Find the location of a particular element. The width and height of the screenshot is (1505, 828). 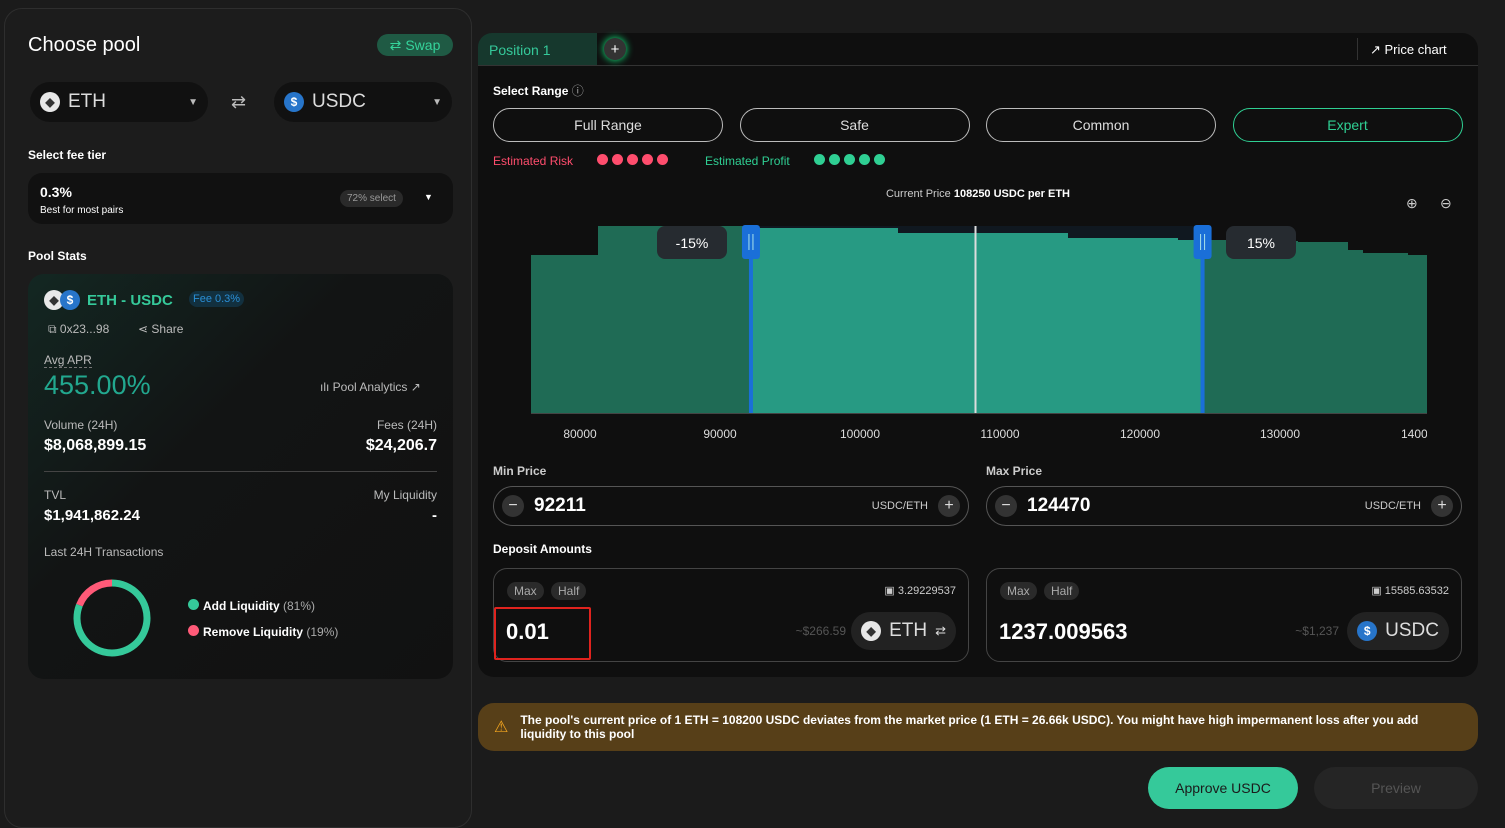

axis-tick: 1400 is located at coordinates (1414, 434).